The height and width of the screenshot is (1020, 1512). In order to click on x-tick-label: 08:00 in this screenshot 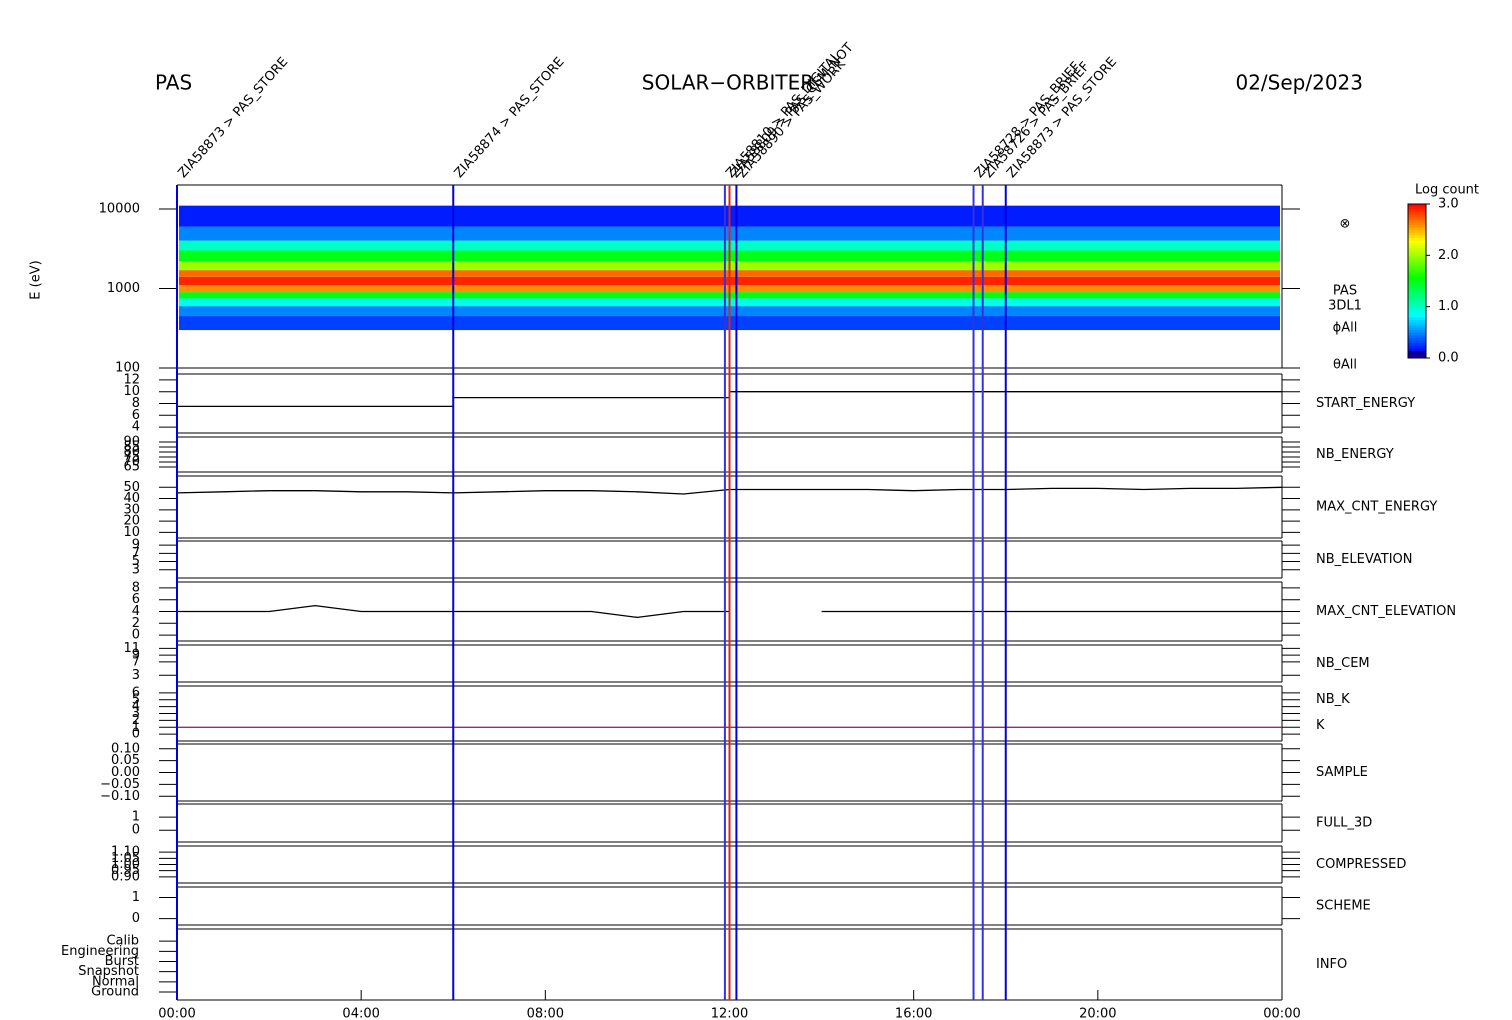, I will do `click(545, 1013)`.